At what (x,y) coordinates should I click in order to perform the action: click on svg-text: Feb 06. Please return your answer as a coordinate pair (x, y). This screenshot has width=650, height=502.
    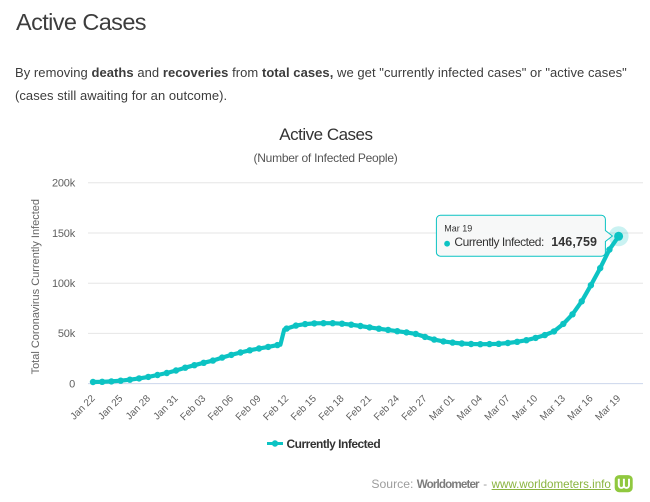
    Looking at the image, I should click on (221, 408).